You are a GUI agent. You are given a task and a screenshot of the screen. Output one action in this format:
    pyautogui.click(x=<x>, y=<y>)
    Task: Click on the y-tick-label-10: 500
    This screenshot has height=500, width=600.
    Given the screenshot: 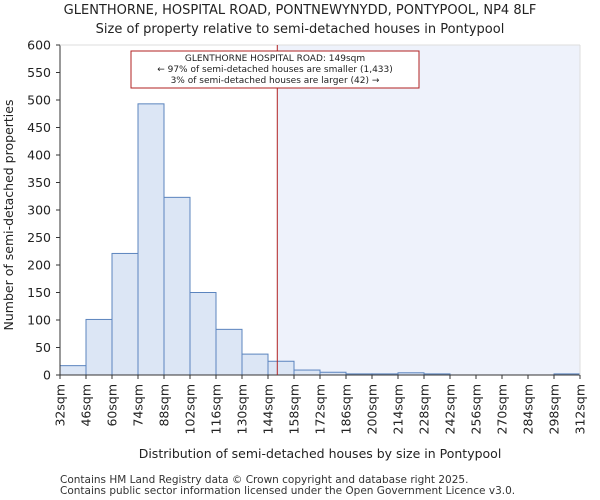 What is the action you would take?
    pyautogui.click(x=39, y=100)
    